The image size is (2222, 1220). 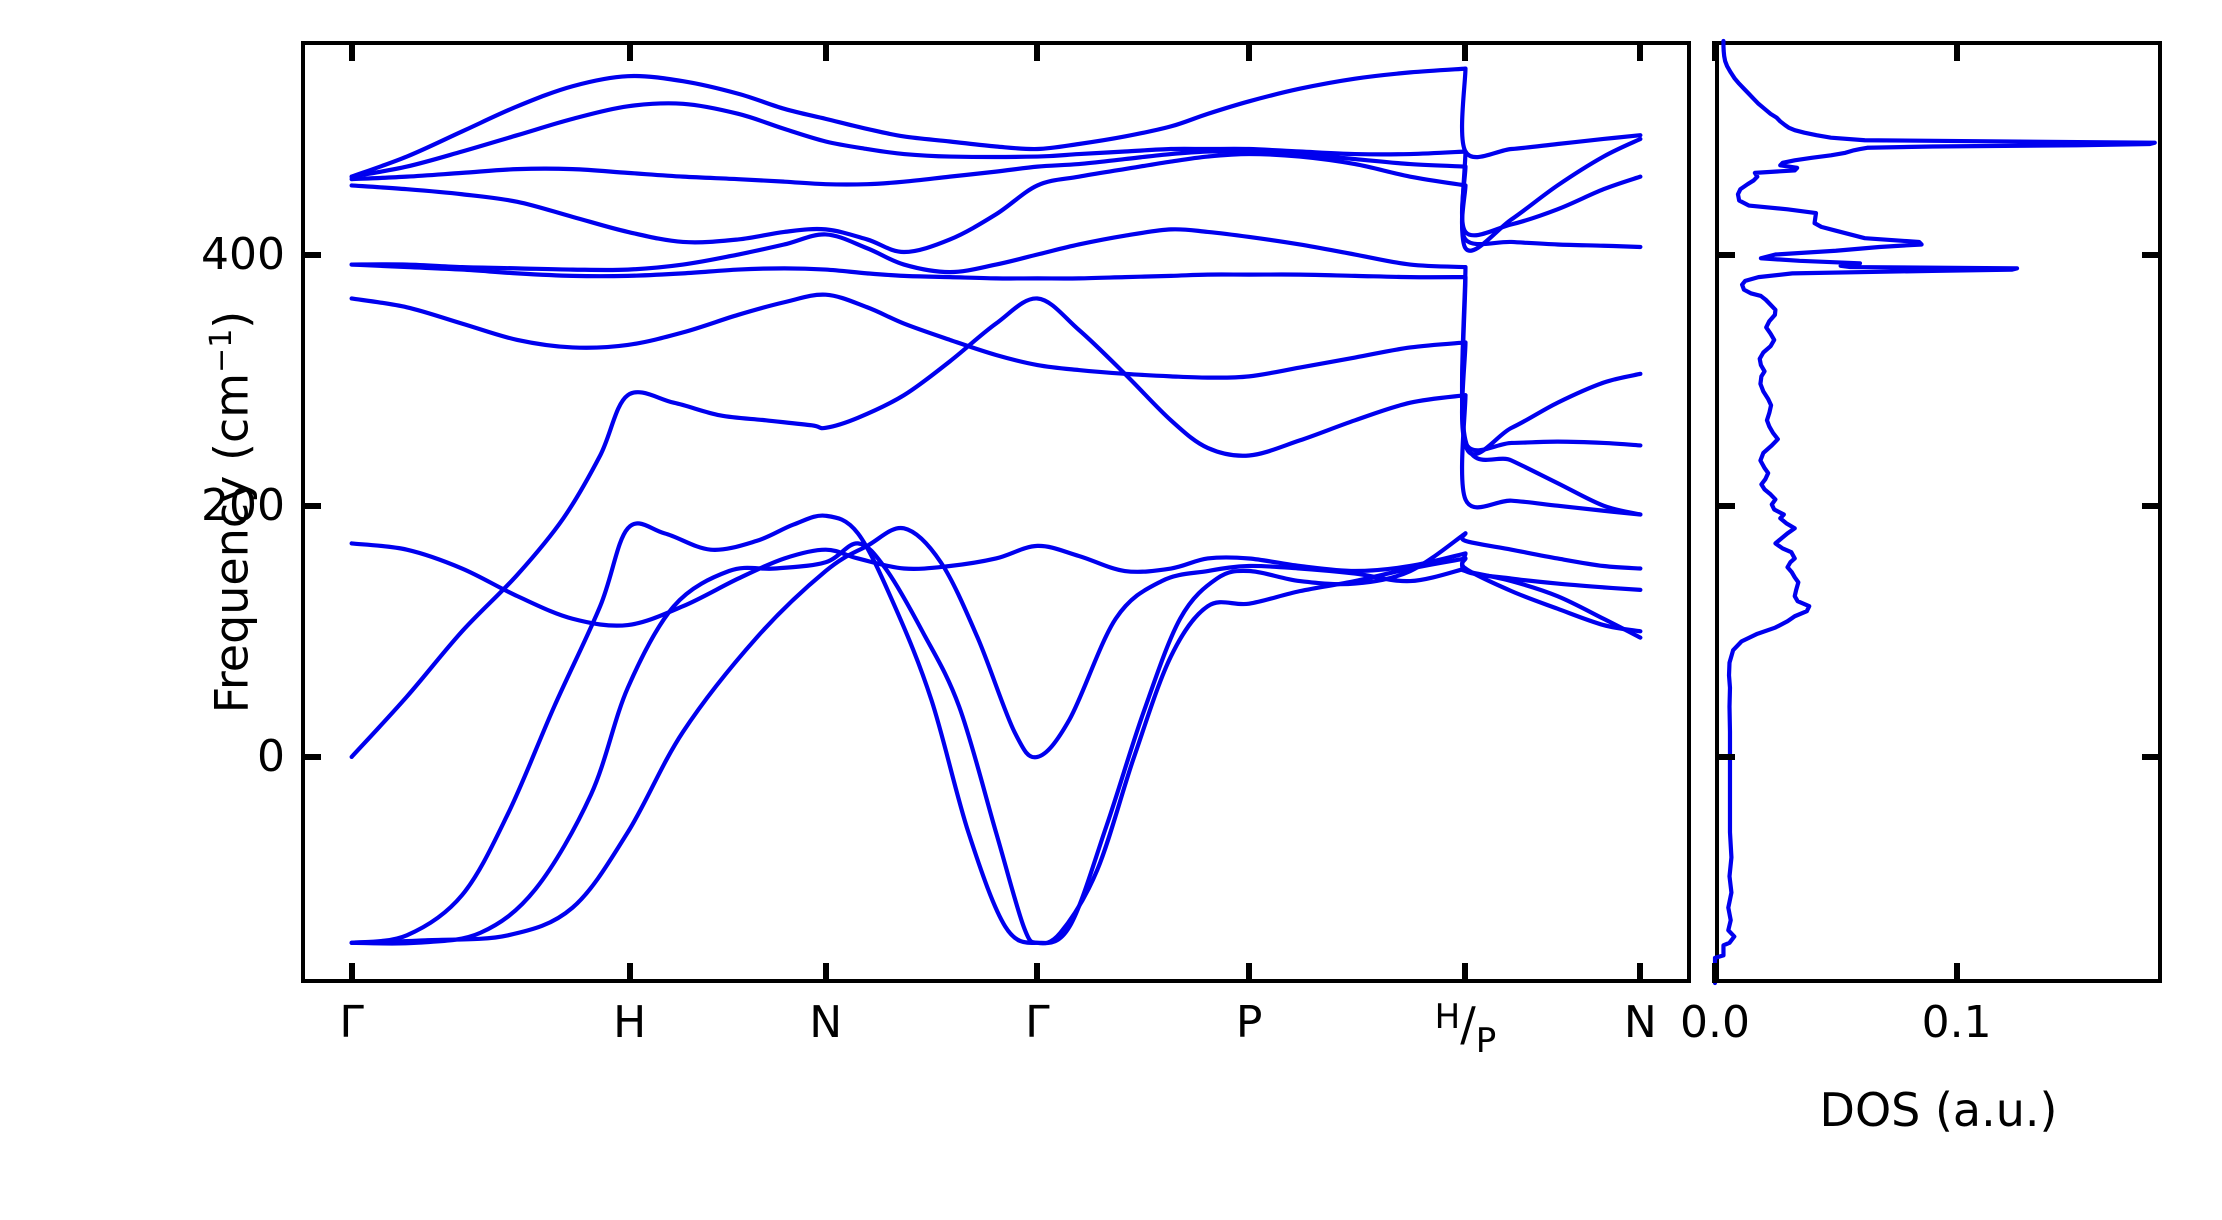 What do you see at coordinates (1465, 1029) in the screenshot?
I see `x-axis-tick-label: H/P` at bounding box center [1465, 1029].